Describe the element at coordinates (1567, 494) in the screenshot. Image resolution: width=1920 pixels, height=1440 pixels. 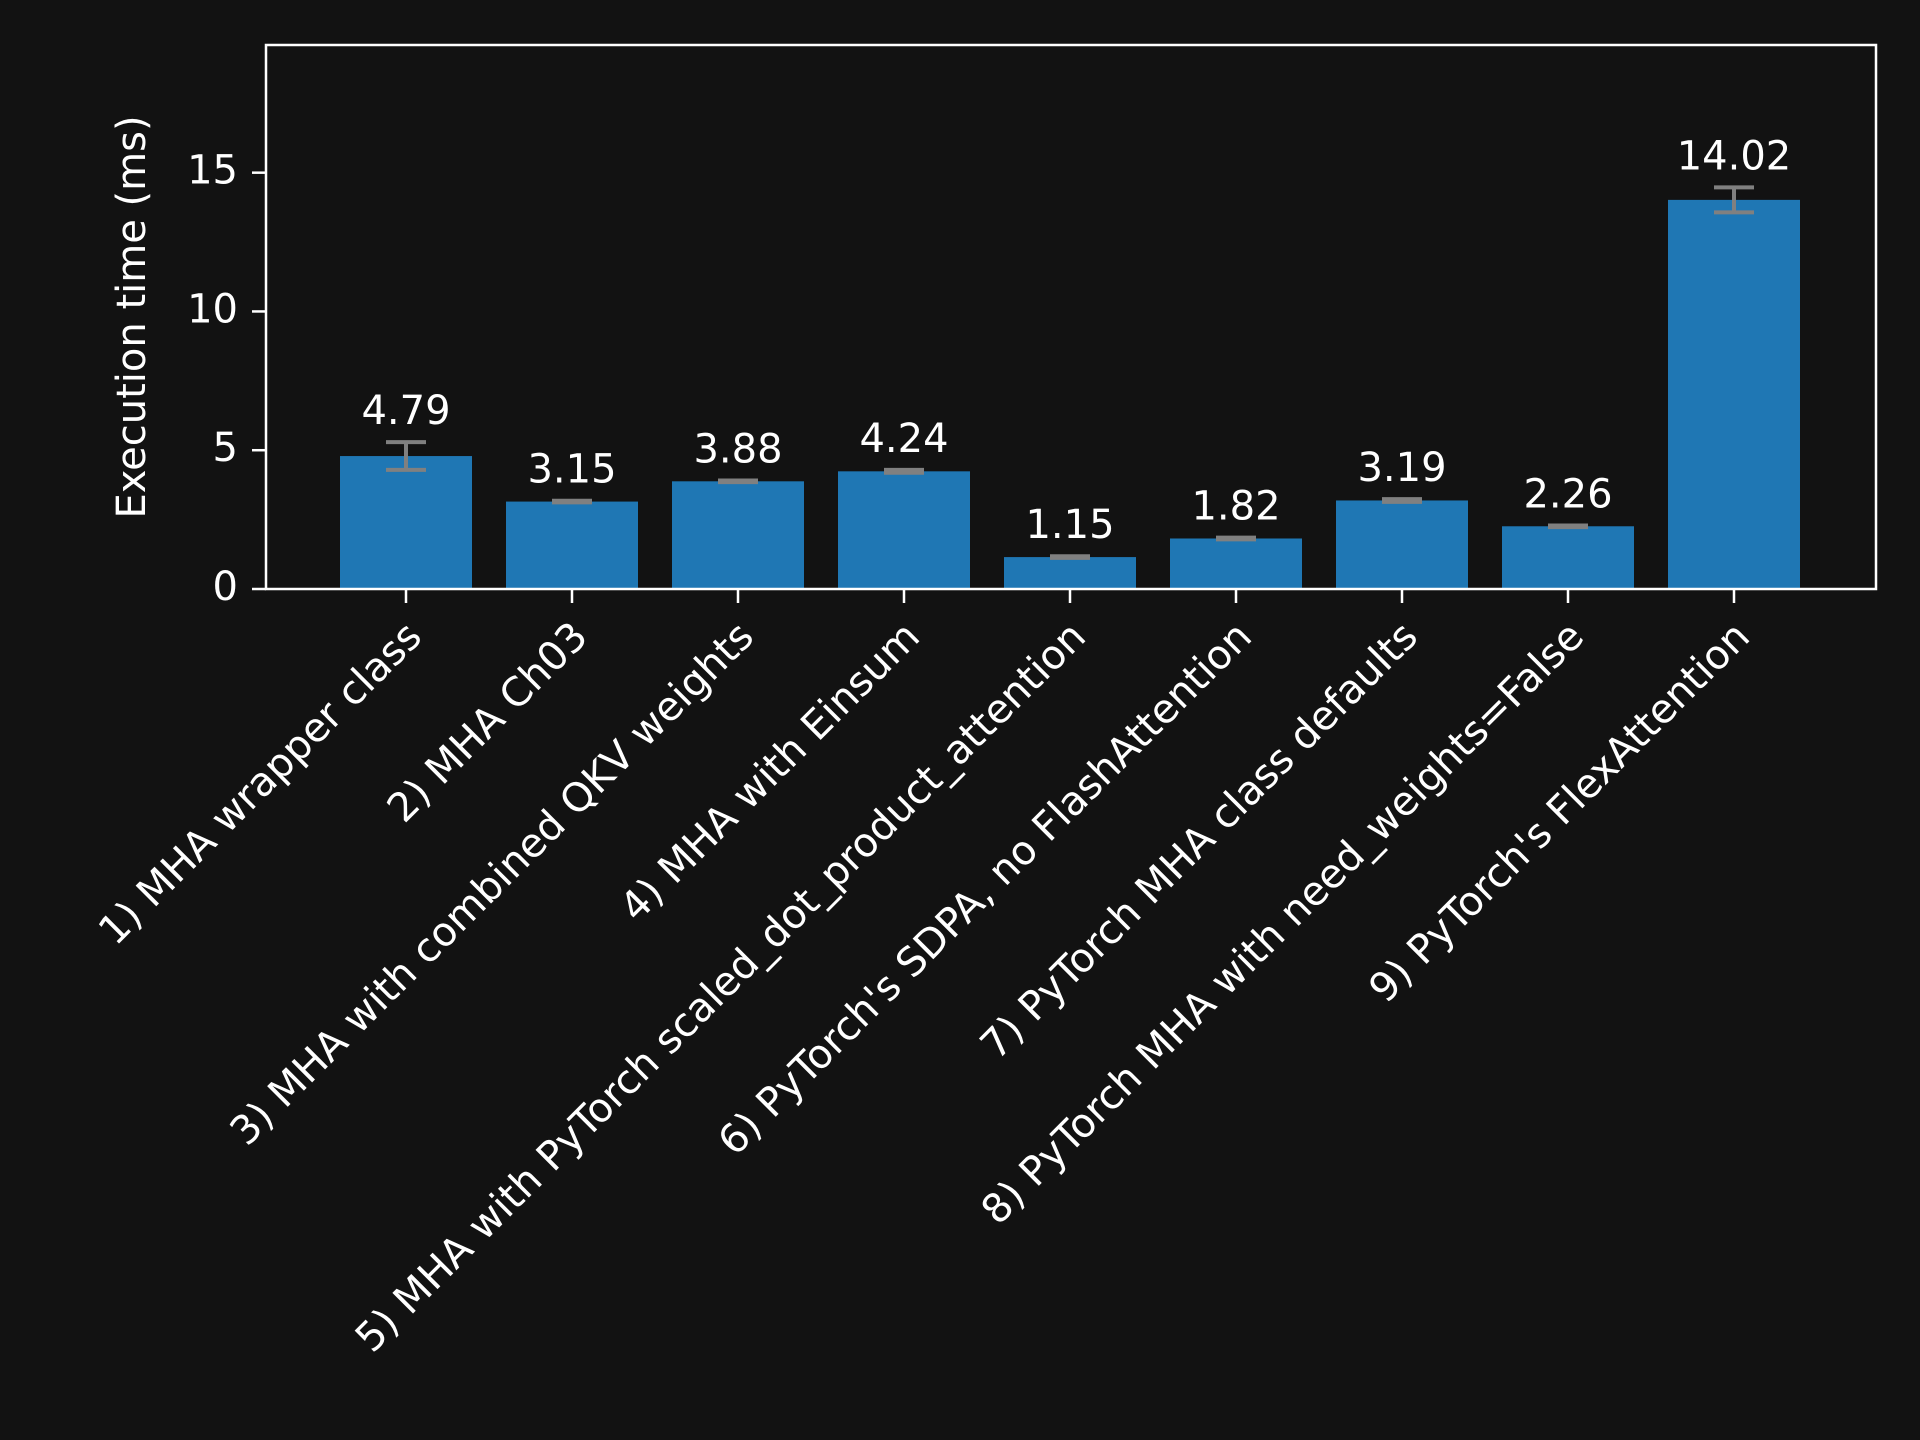
I see `value-label: 2.26` at that location.